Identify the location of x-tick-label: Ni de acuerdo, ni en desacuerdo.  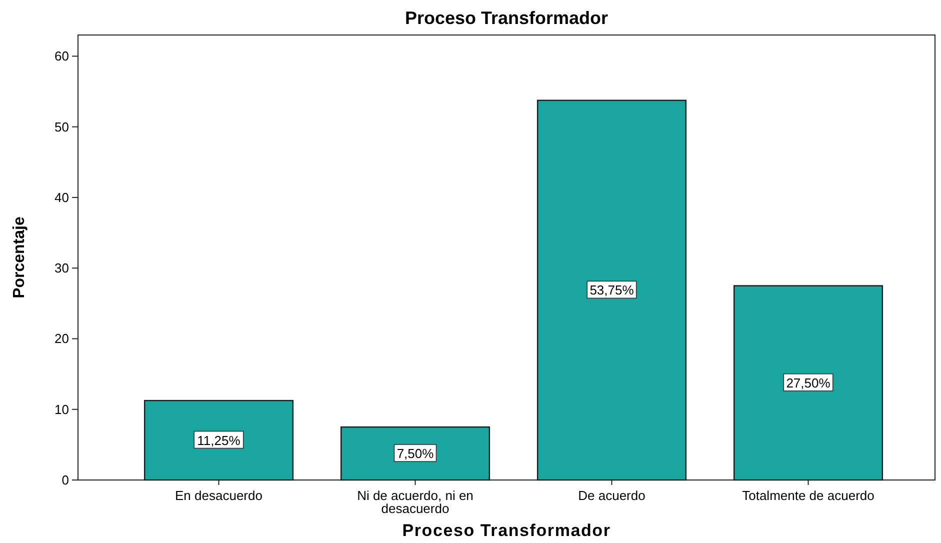
(415, 502).